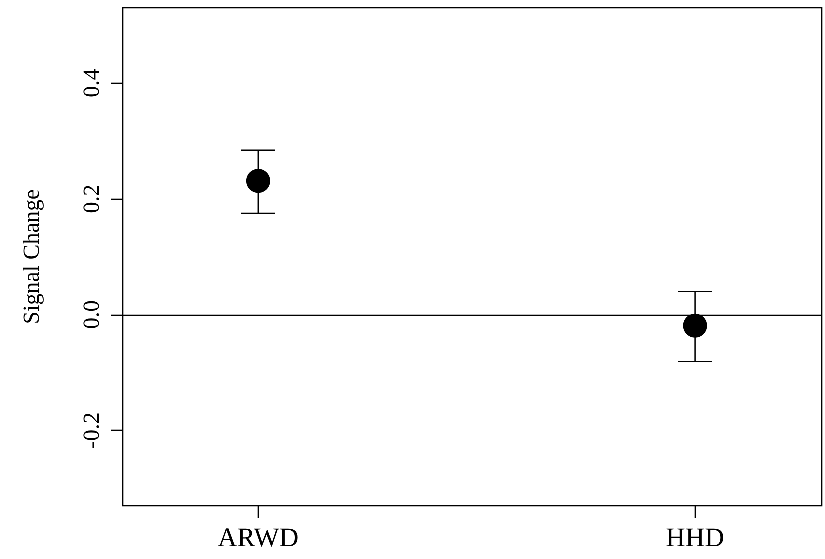 The width and height of the screenshot is (825, 559). Describe the element at coordinates (695, 537) in the screenshot. I see `x-tick-label: HHD` at that location.